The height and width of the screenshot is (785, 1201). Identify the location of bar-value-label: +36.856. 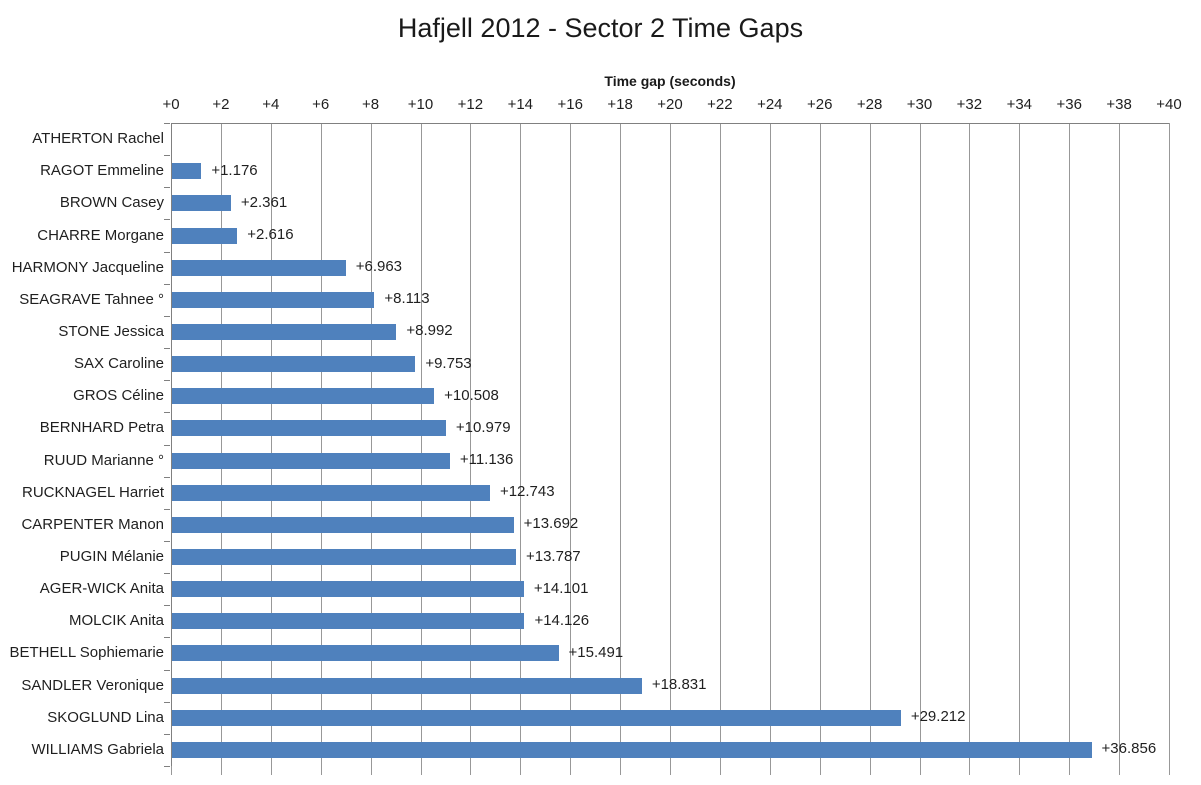
(1129, 749).